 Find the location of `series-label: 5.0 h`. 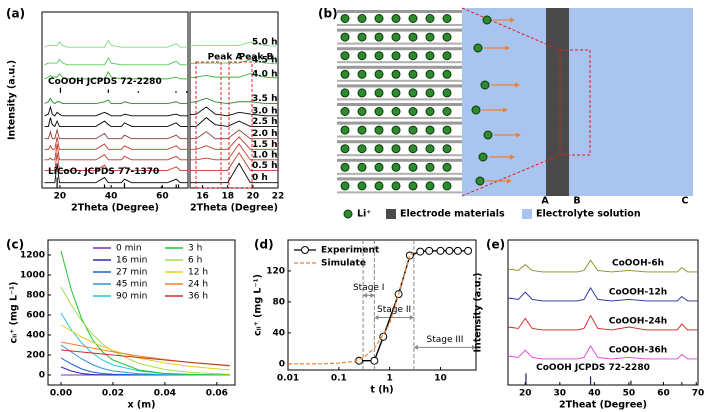

series-label: 5.0 h is located at coordinates (264, 43).